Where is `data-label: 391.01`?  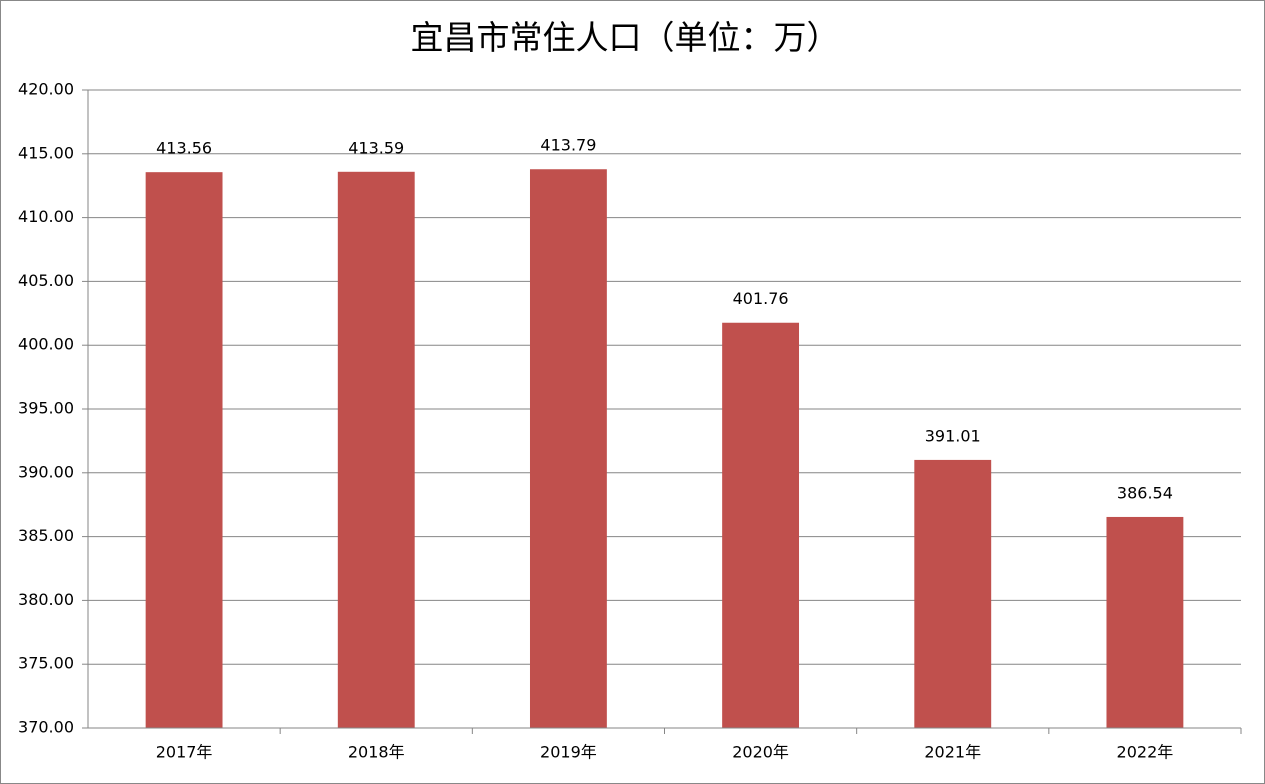
data-label: 391.01 is located at coordinates (953, 435).